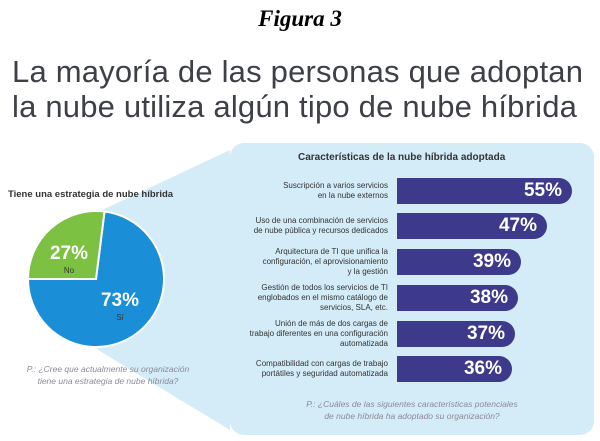  What do you see at coordinates (321, 363) in the screenshot?
I see `bar-category-line: Compatibilidad con cargas de trabajo` at bounding box center [321, 363].